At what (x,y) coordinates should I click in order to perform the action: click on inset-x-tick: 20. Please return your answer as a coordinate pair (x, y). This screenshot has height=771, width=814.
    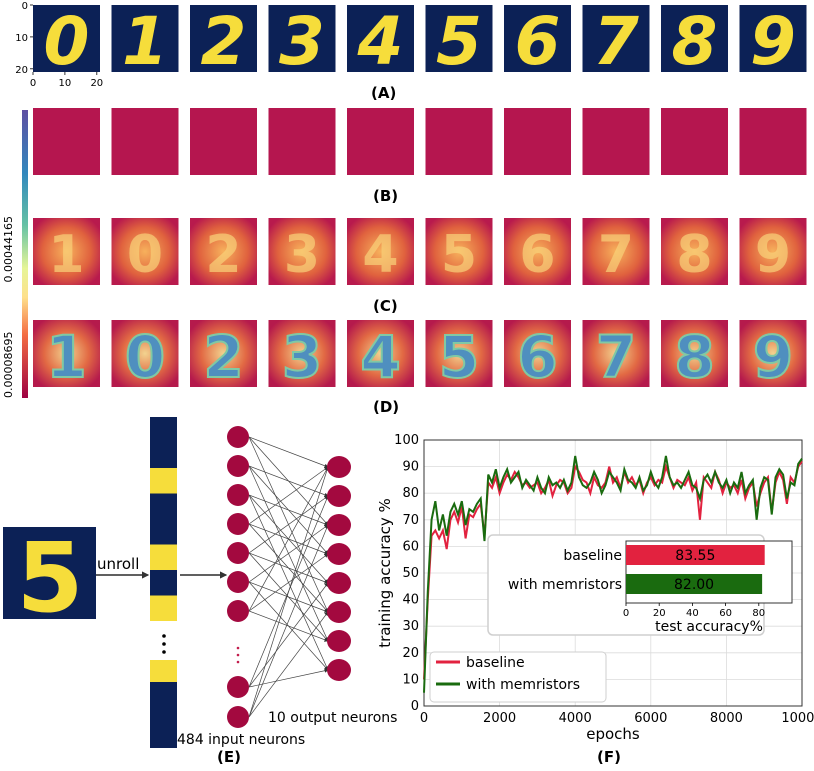
    Looking at the image, I should click on (659, 613).